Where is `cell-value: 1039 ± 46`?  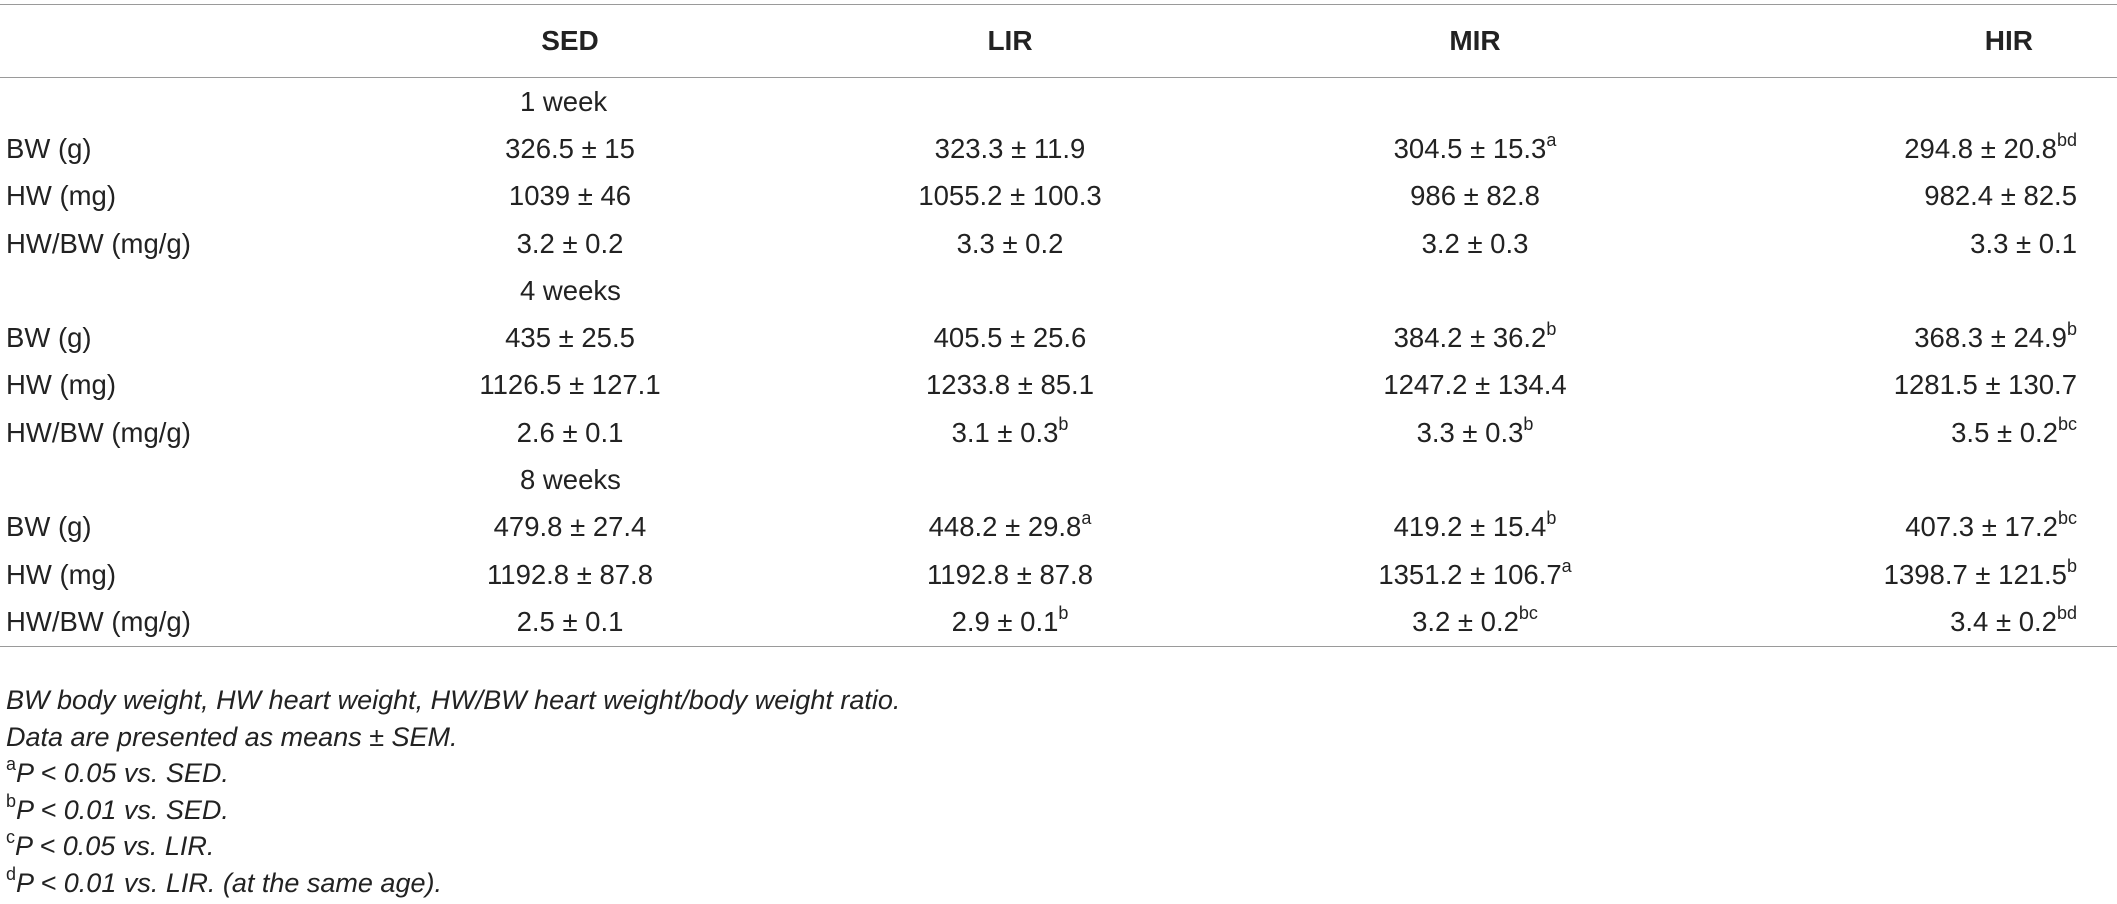
cell-value: 1039 ± 46 is located at coordinates (570, 196).